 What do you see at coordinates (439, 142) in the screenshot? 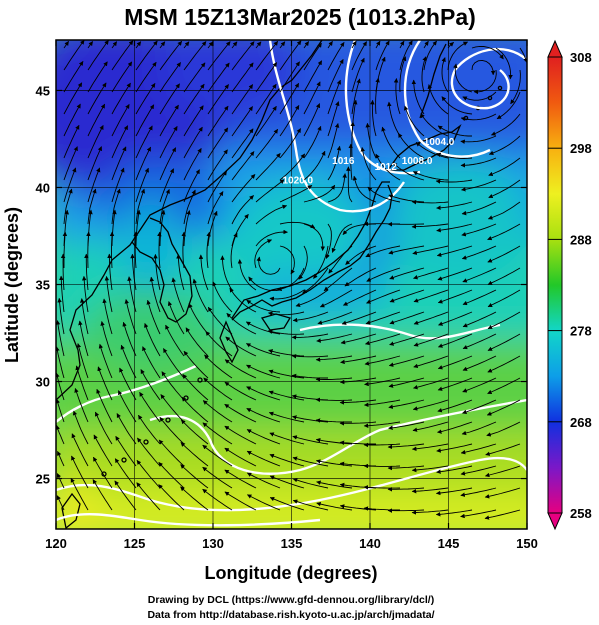
I see `isobar-label: 1004.0` at bounding box center [439, 142].